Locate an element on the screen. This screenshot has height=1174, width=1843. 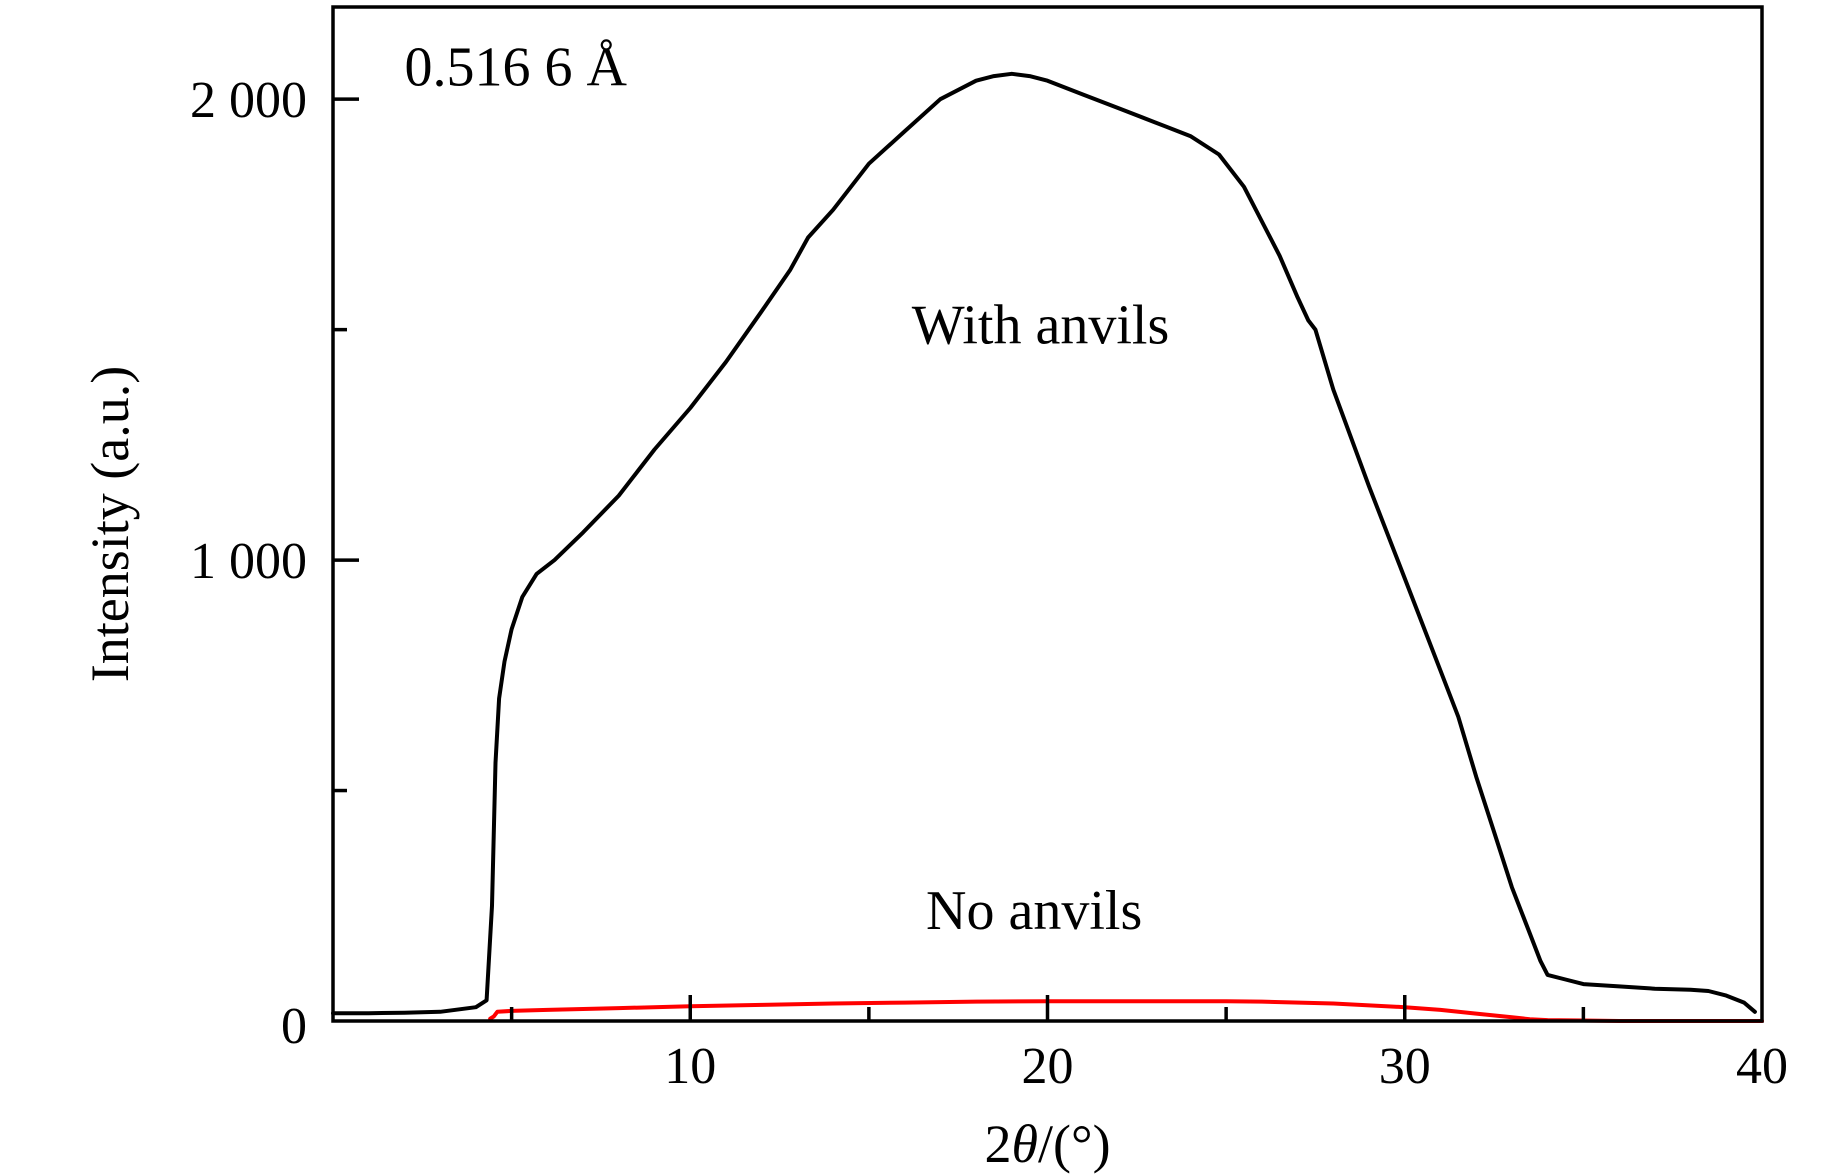
y-tick-label: 1 000 is located at coordinates (248, 561).